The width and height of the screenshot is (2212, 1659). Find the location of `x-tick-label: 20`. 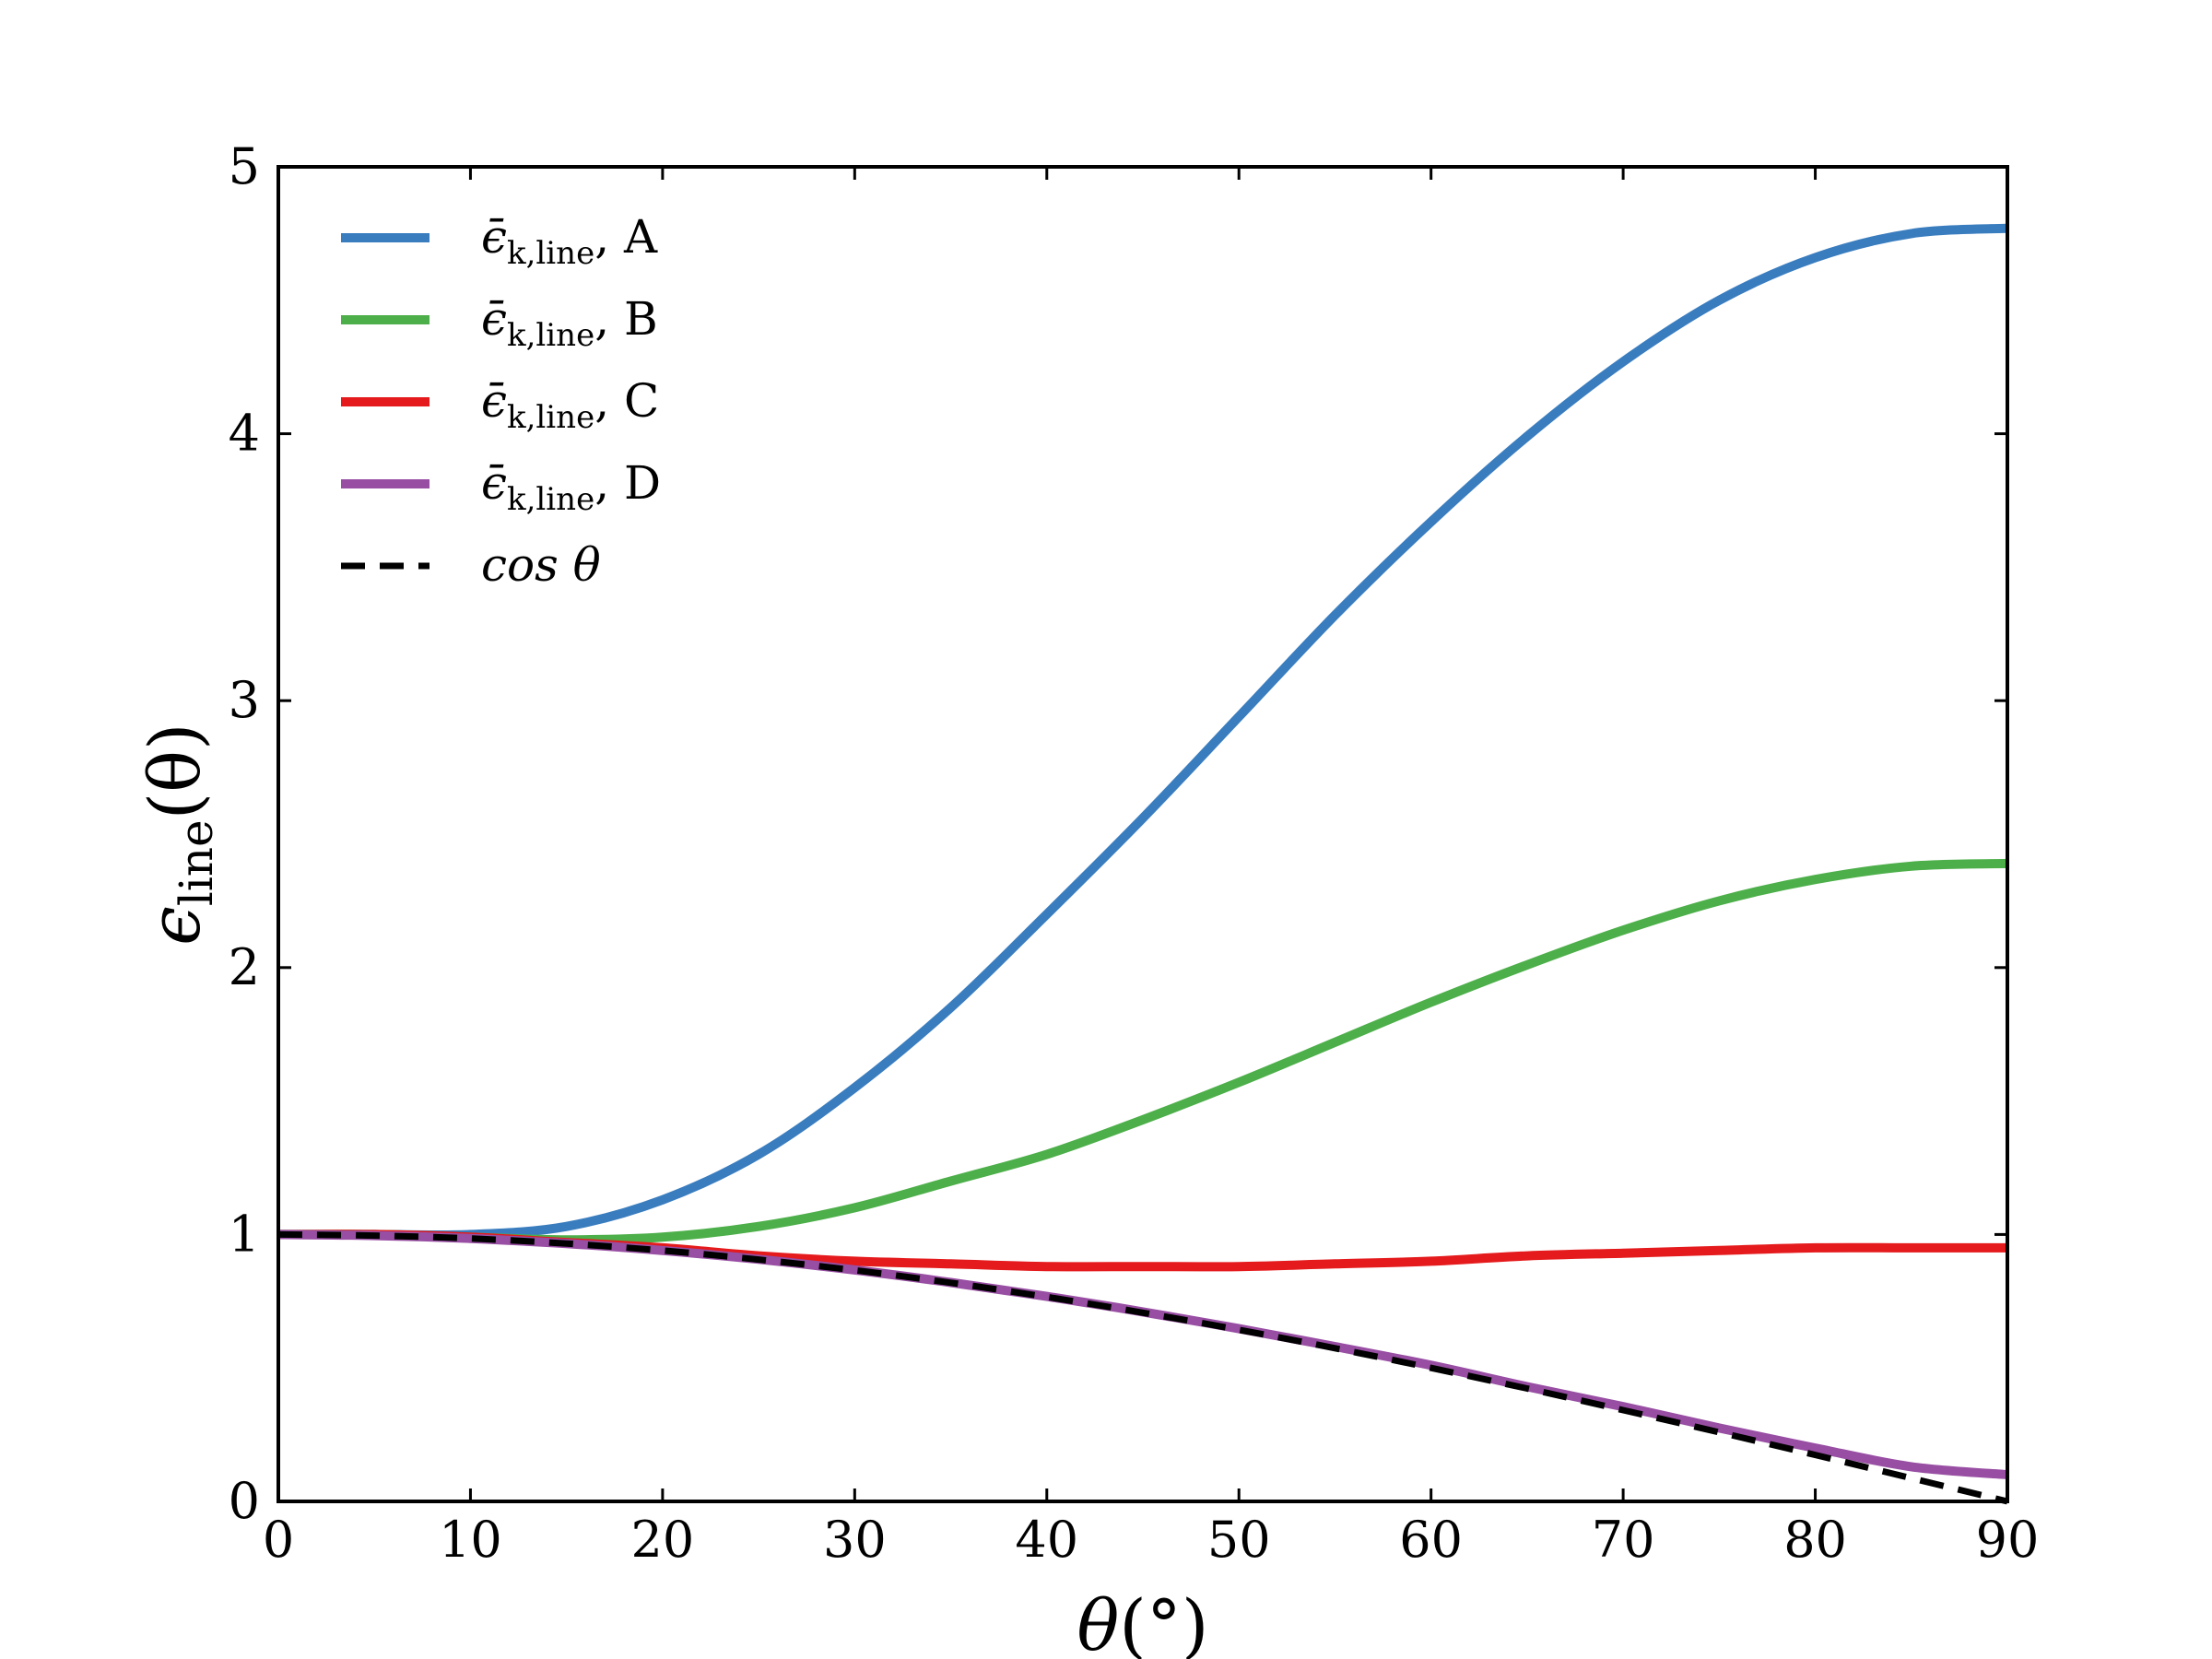

x-tick-label: 20 is located at coordinates (663, 1540).